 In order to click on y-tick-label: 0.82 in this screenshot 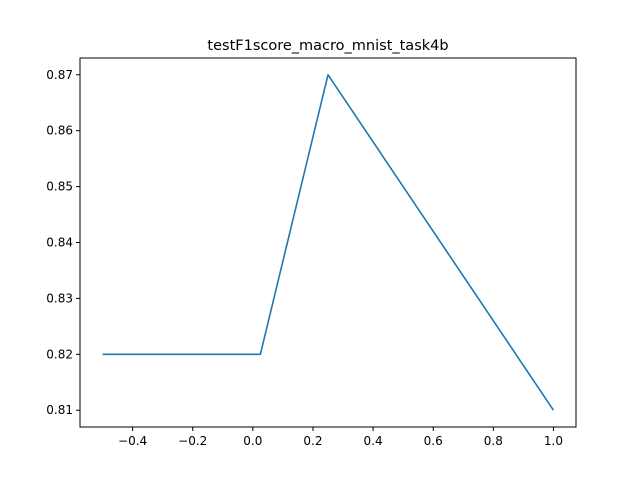, I will do `click(59, 354)`.